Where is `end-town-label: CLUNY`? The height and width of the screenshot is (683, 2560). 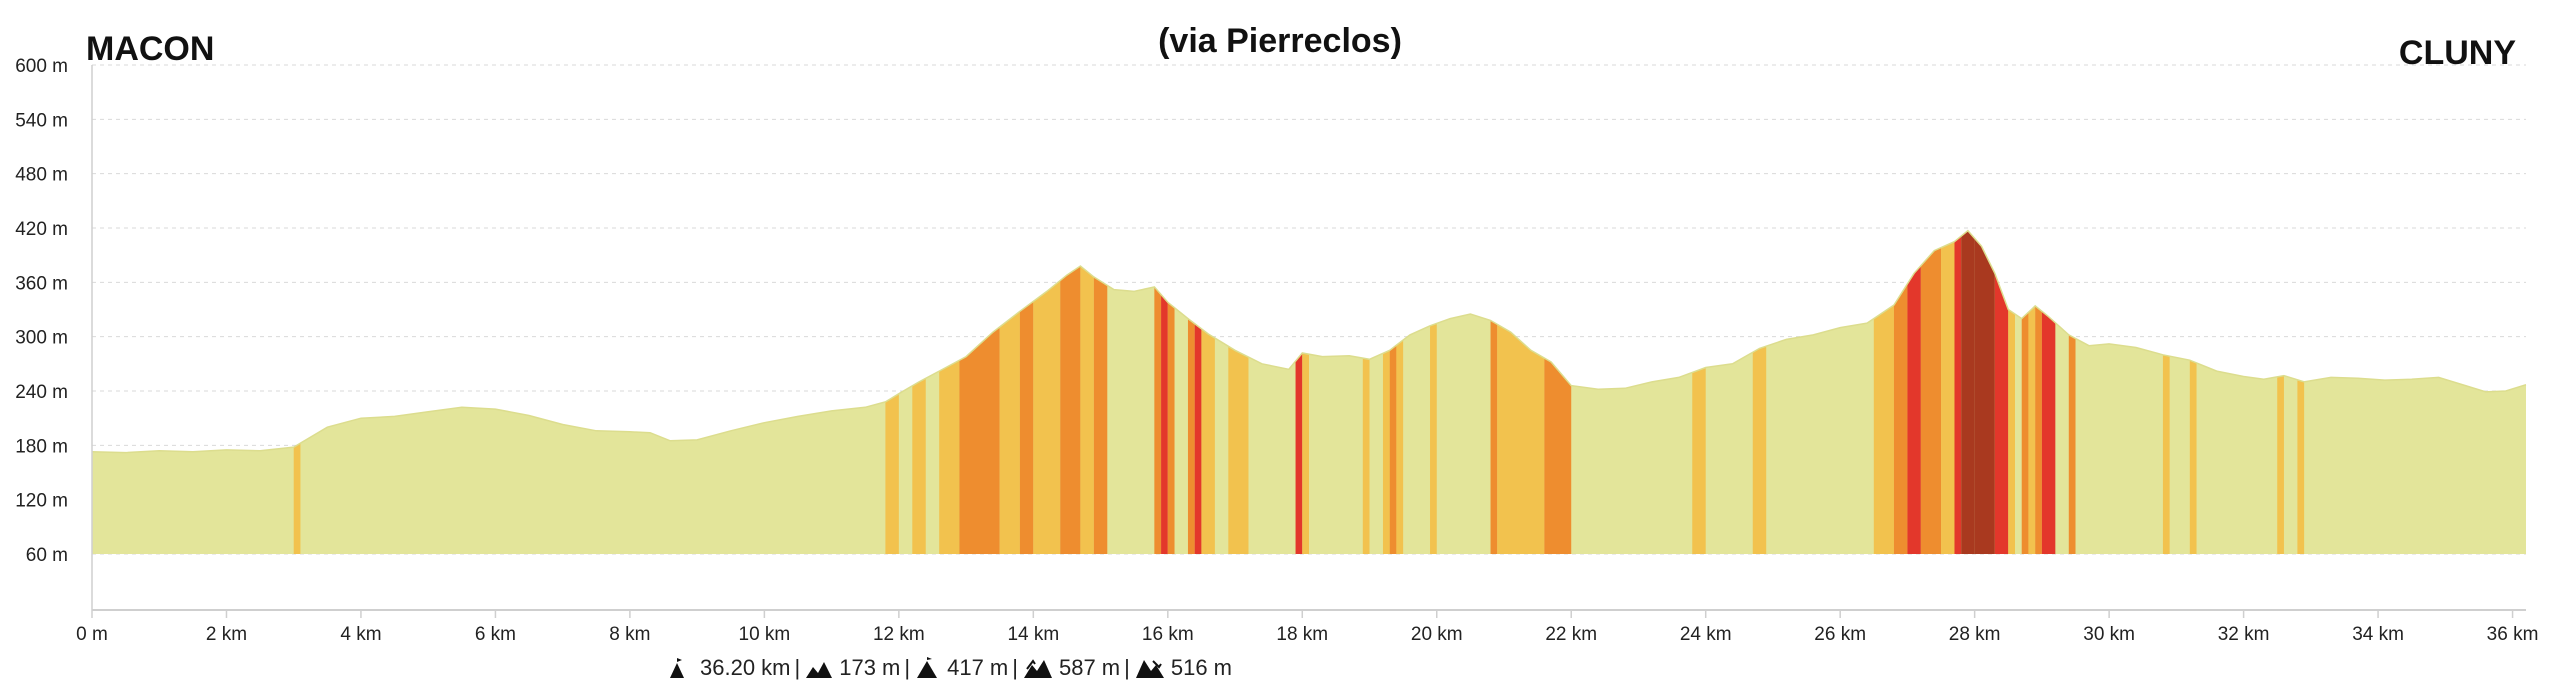 end-town-label: CLUNY is located at coordinates (2457, 53).